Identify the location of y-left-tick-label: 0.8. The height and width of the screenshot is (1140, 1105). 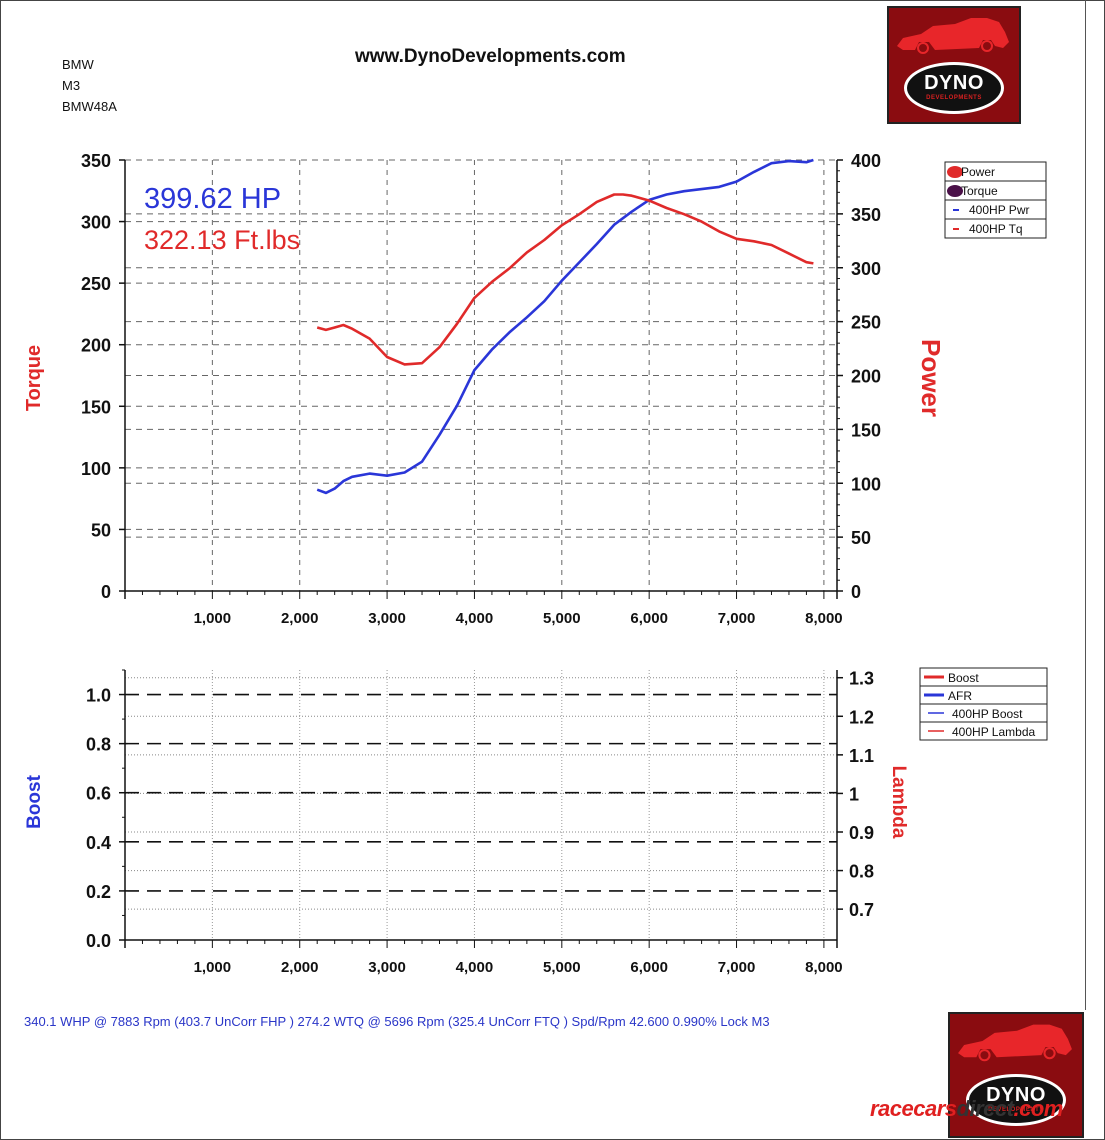
(98, 745).